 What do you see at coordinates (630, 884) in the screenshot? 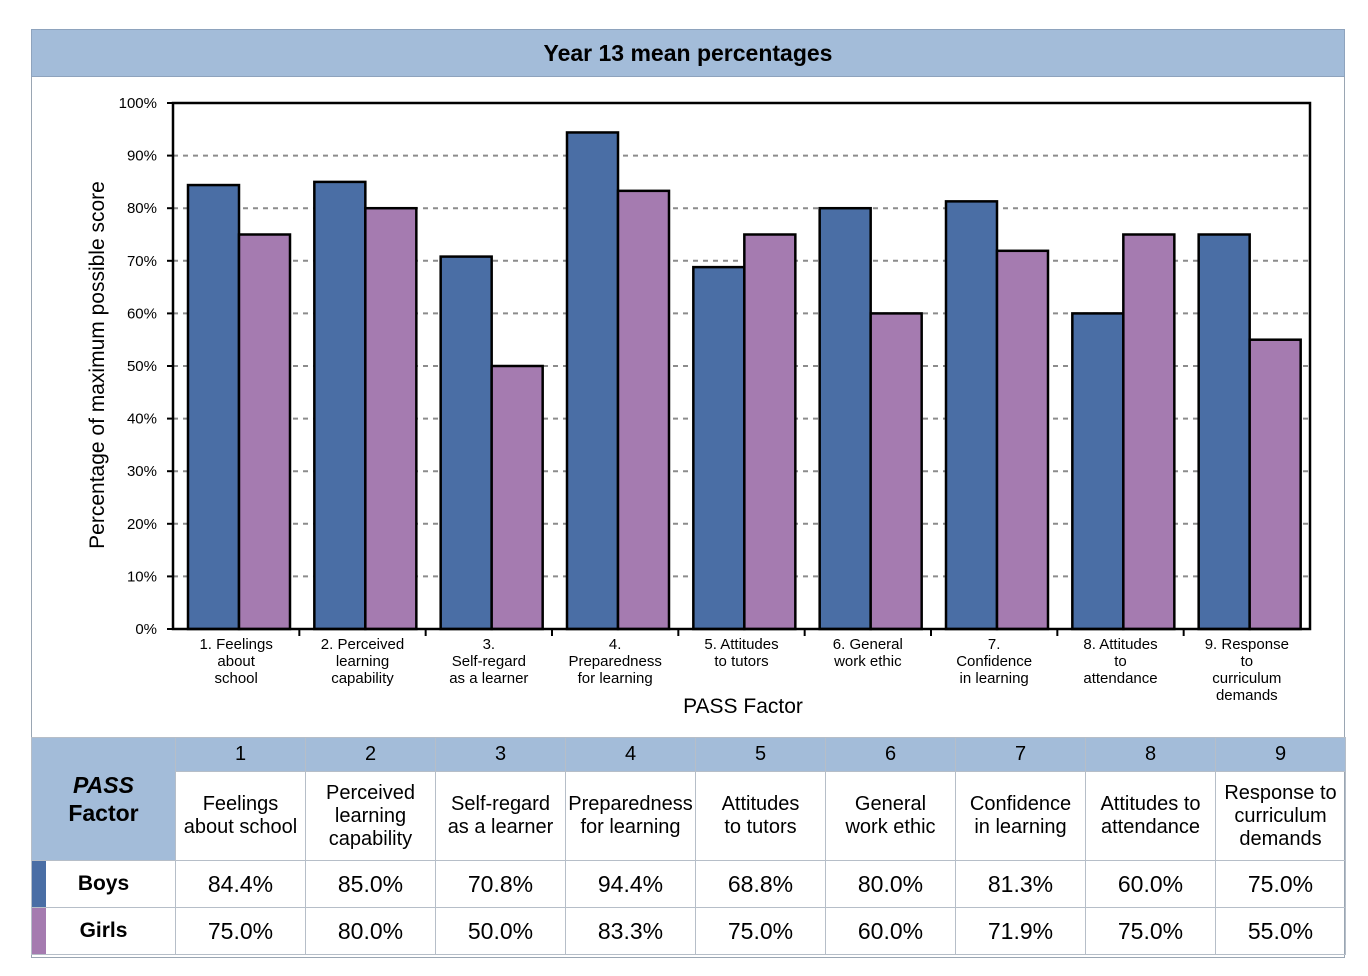
I see `value-cell-boys-4: 94.4%` at bounding box center [630, 884].